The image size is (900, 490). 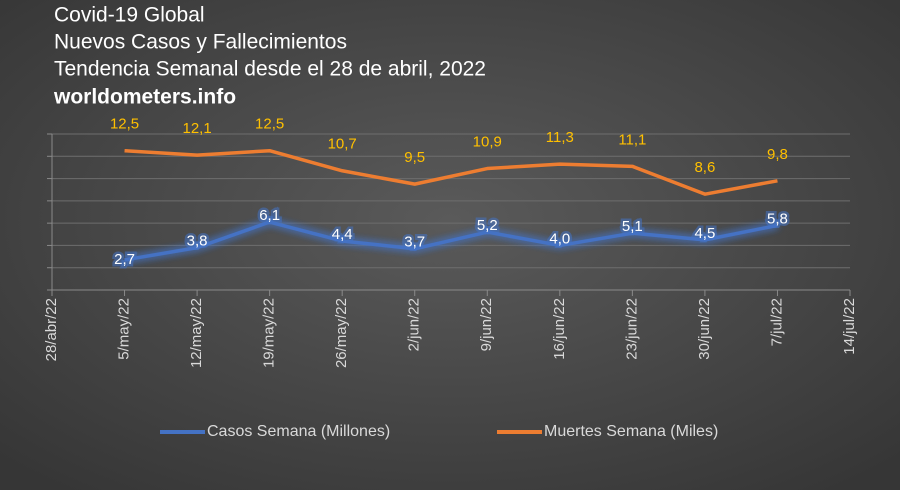 What do you see at coordinates (559, 238) in the screenshot?
I see `data-label: 4,0` at bounding box center [559, 238].